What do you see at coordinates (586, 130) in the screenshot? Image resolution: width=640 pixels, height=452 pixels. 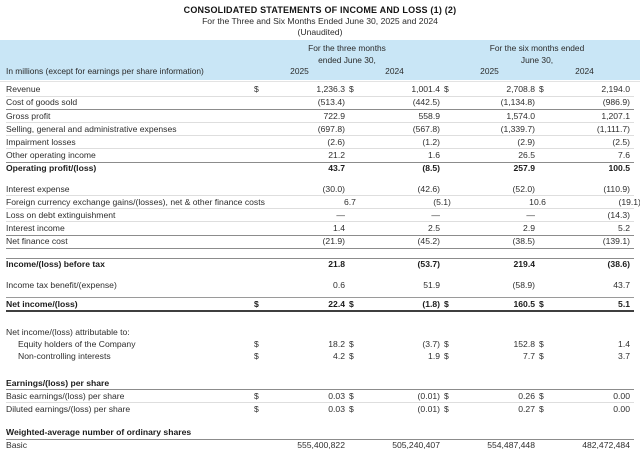 I see `value-group: (1,111.7)` at bounding box center [586, 130].